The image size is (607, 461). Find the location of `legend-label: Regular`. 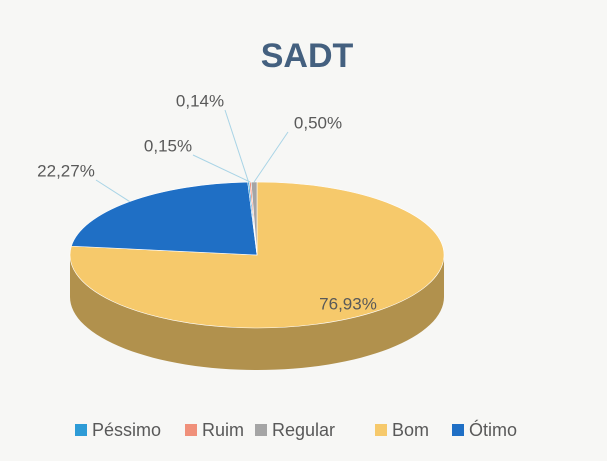

legend-label: Regular is located at coordinates (303, 430).